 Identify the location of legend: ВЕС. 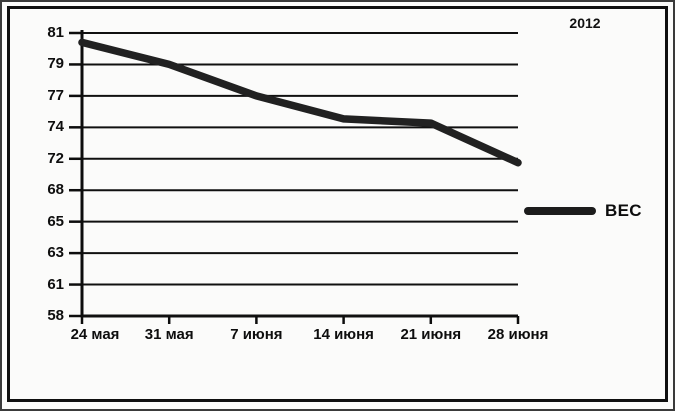
(583, 211).